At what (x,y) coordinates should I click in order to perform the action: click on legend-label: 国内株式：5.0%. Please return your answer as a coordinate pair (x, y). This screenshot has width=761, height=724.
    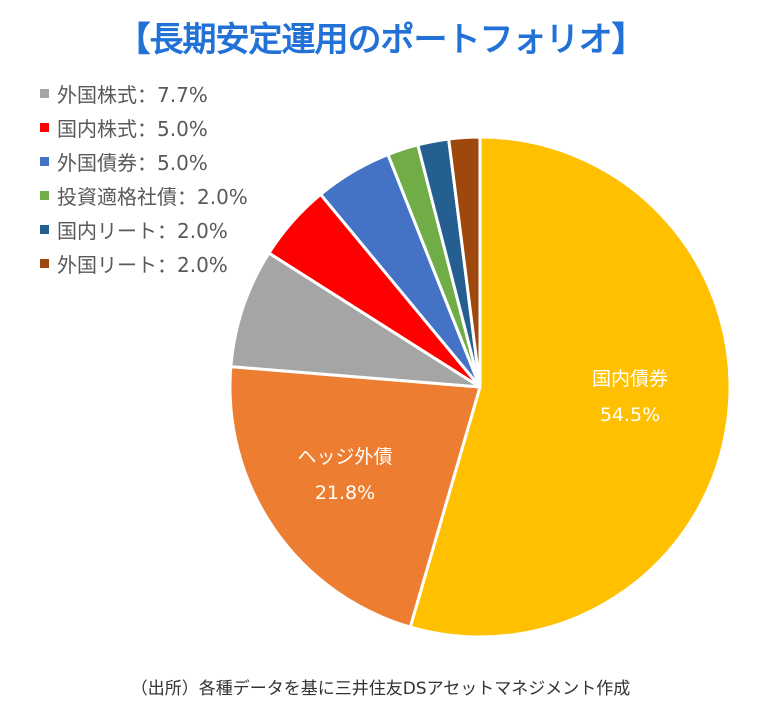
    Looking at the image, I should click on (132, 128).